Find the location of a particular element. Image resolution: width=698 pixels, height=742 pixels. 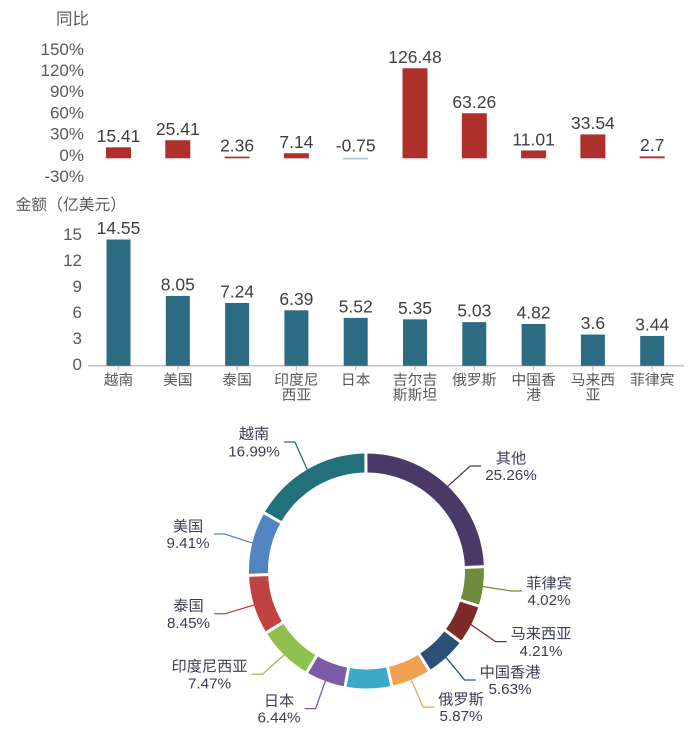

svg-text: 2.36 is located at coordinates (237, 145).